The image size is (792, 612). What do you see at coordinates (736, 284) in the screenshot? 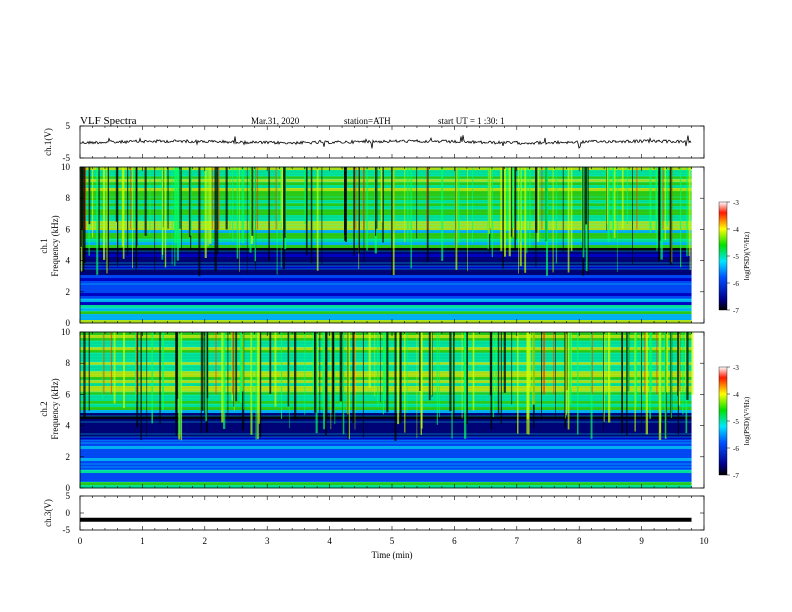
I see `colorbar-tick-label: -6` at bounding box center [736, 284].